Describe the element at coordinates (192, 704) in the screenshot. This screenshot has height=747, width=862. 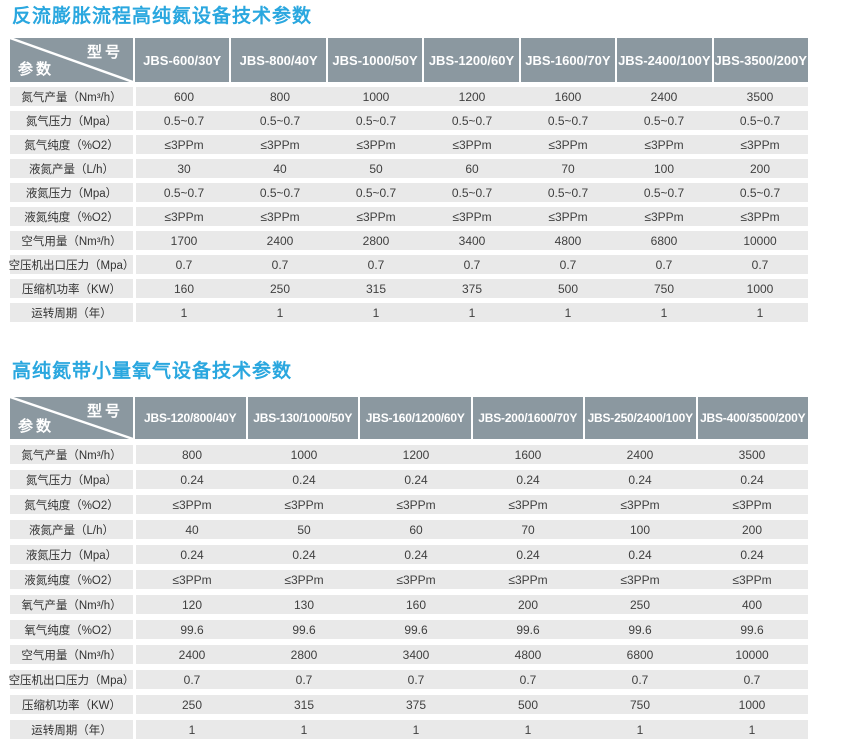
I see `value-cell: 250` at that location.